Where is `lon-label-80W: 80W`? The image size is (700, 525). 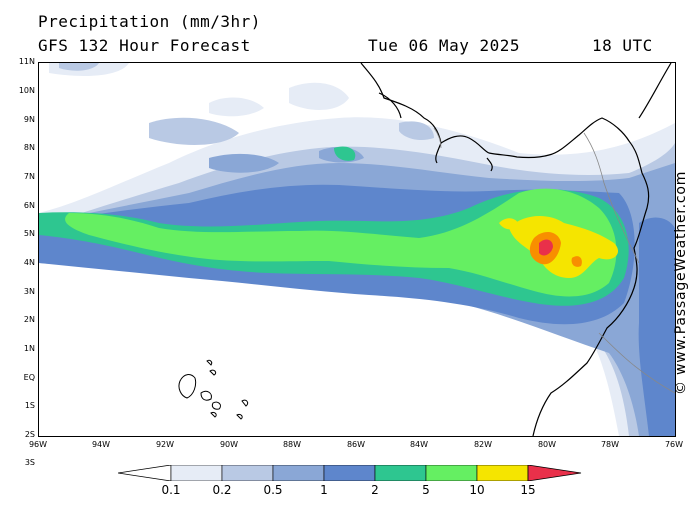 lon-label-80W: 80W is located at coordinates (547, 444).